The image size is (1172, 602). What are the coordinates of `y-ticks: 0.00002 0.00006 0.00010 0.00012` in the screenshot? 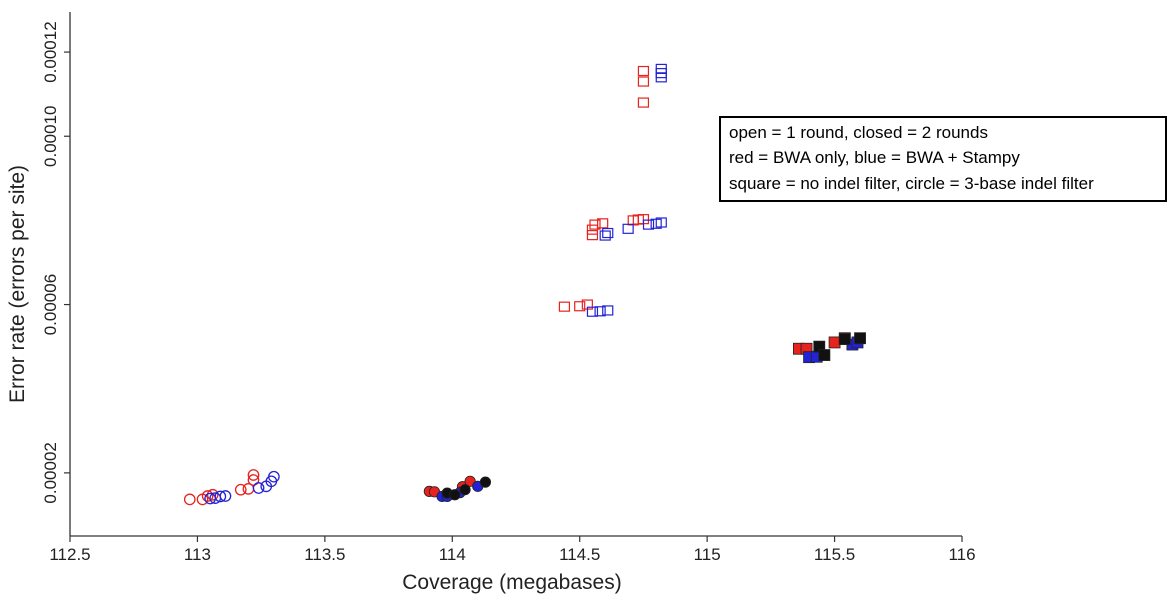 It's located at (55, 262).